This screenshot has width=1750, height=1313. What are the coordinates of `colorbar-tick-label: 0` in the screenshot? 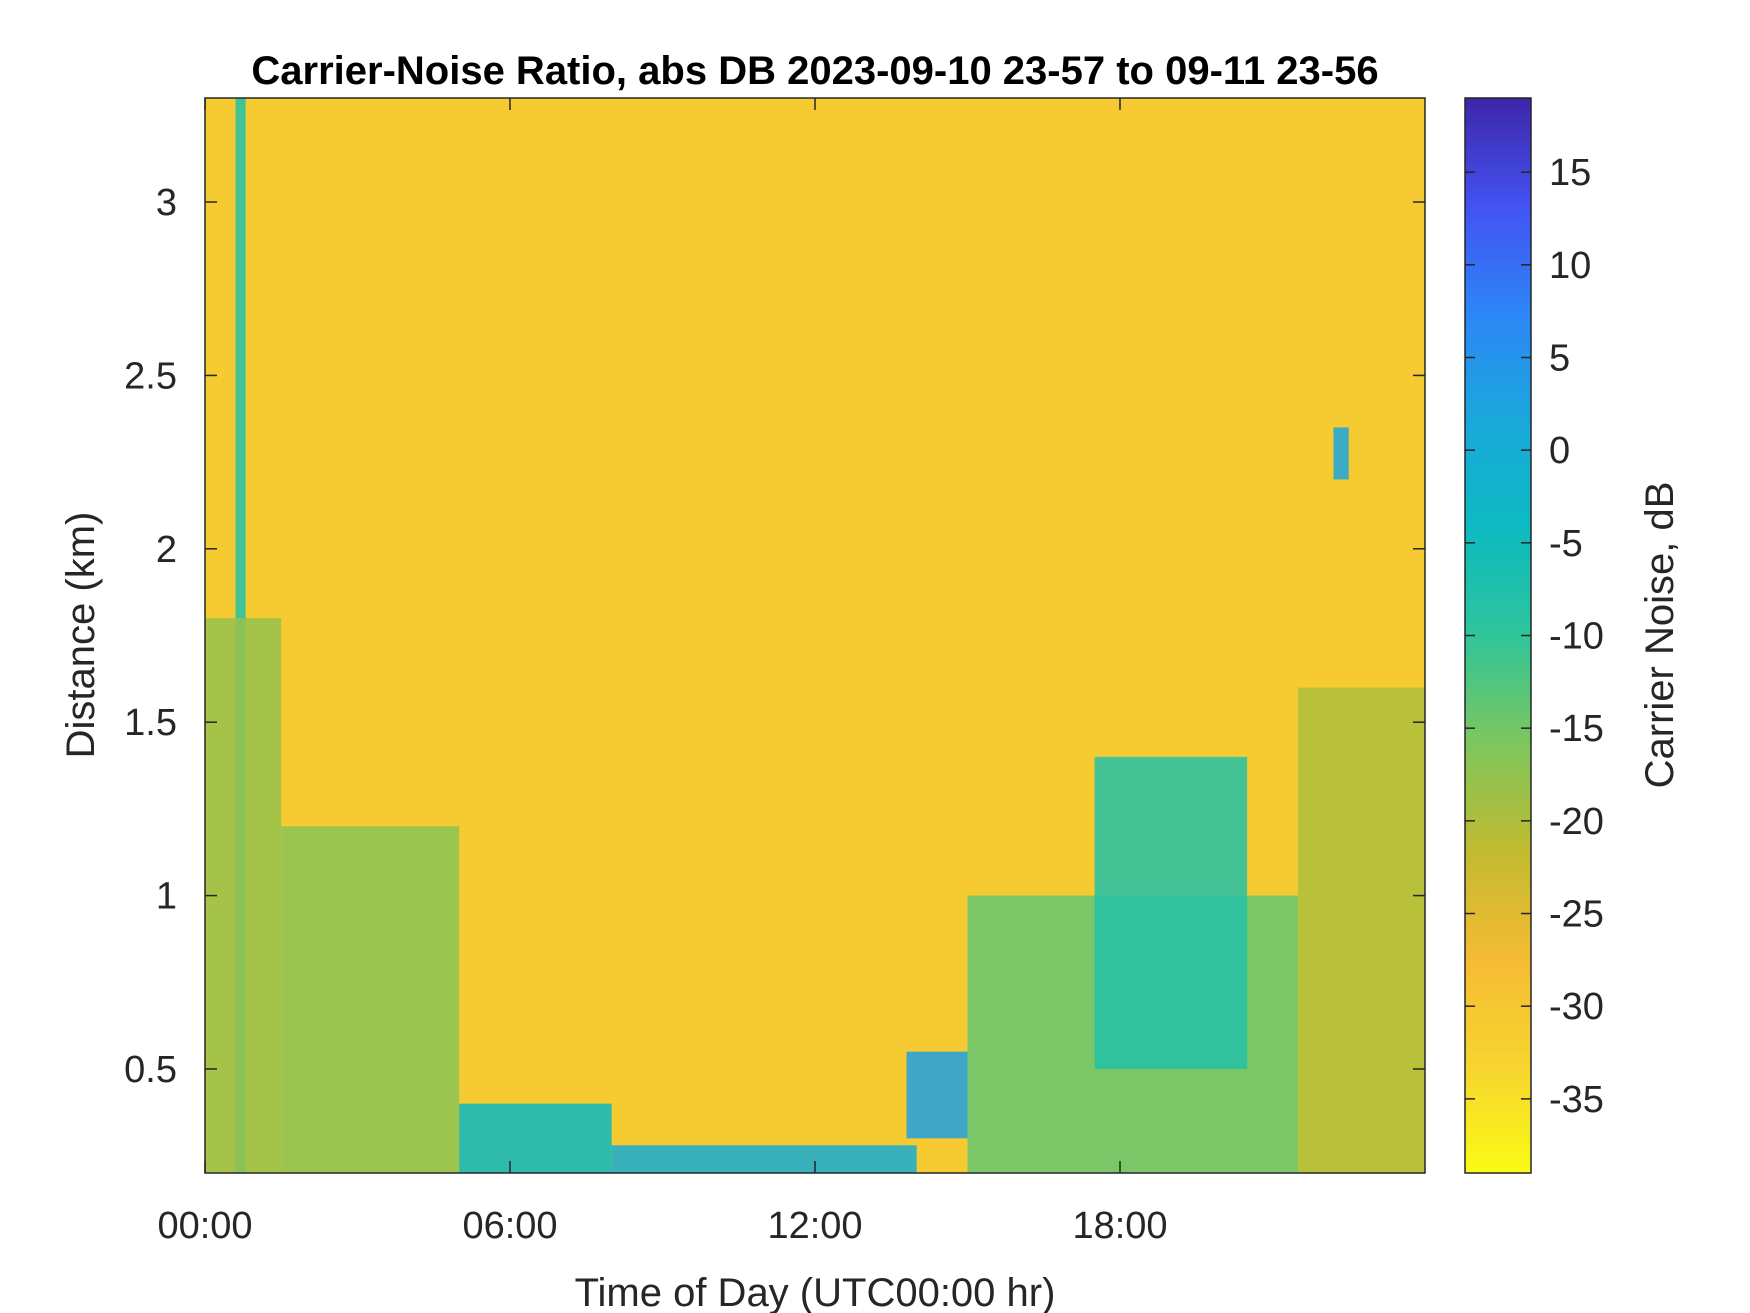 It's located at (1559, 451).